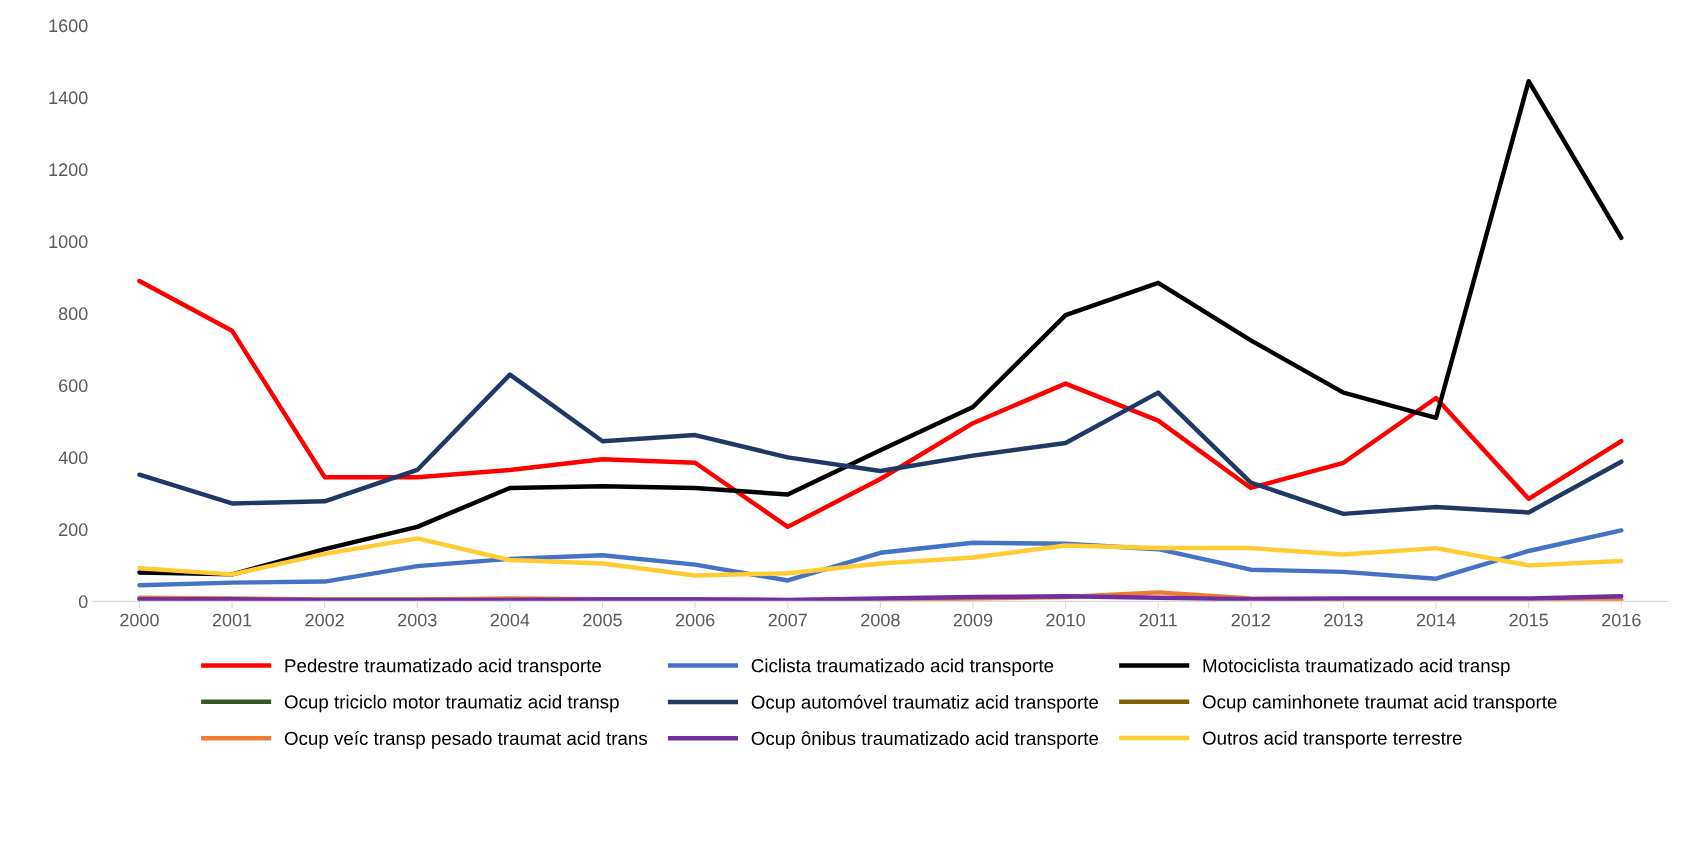 The width and height of the screenshot is (1693, 847). Describe the element at coordinates (466, 740) in the screenshot. I see `legend-label: Ocup veíc transp pesado traumat acid trans` at that location.